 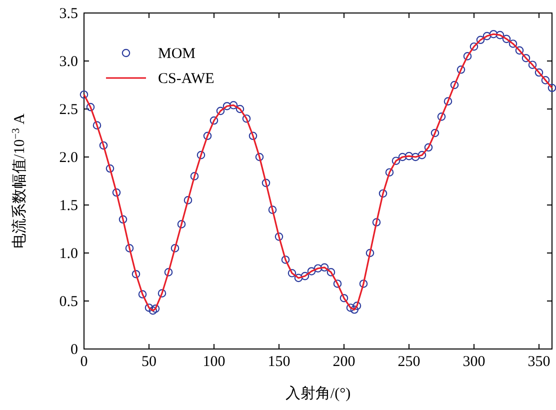 I want to click on y-tick-label: 1.0, so click(x=68, y=254).